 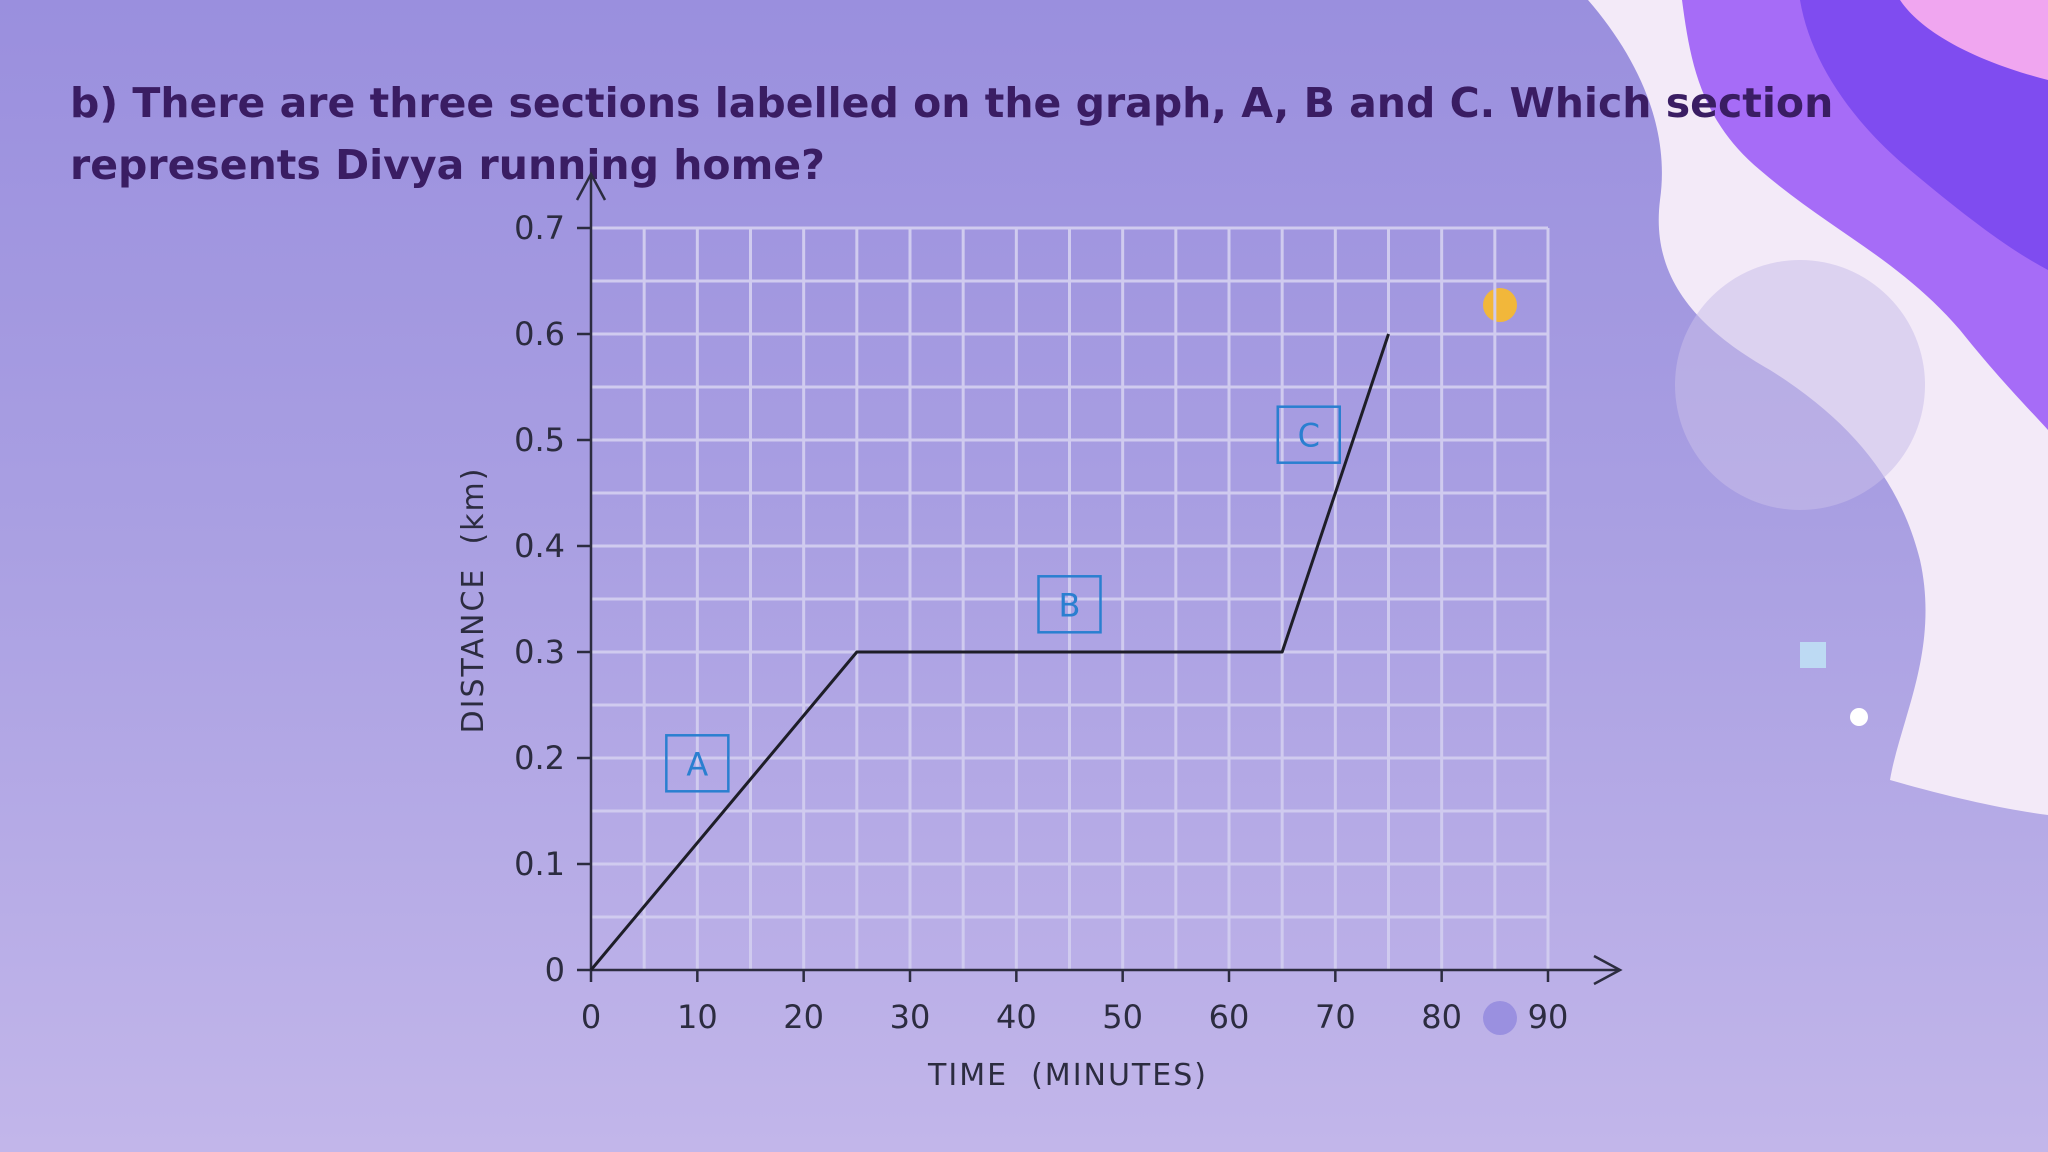 I want to click on decor-wave-pink, so click(x=1974, y=40).